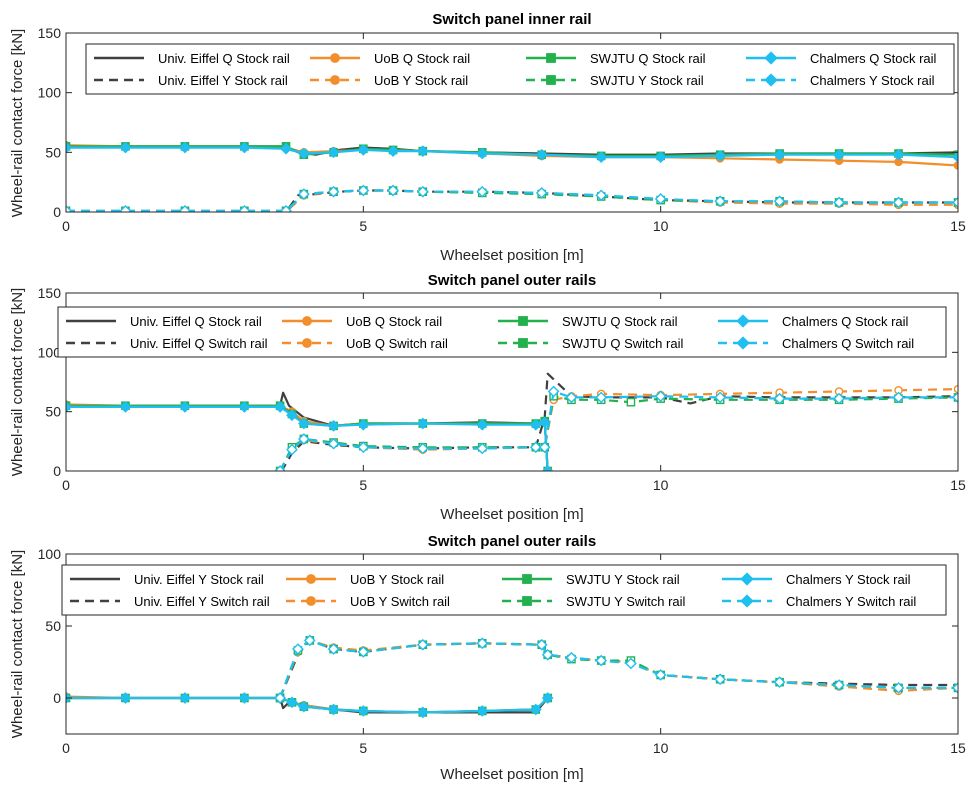  I want to click on x-tick-label: 5, so click(363, 485).